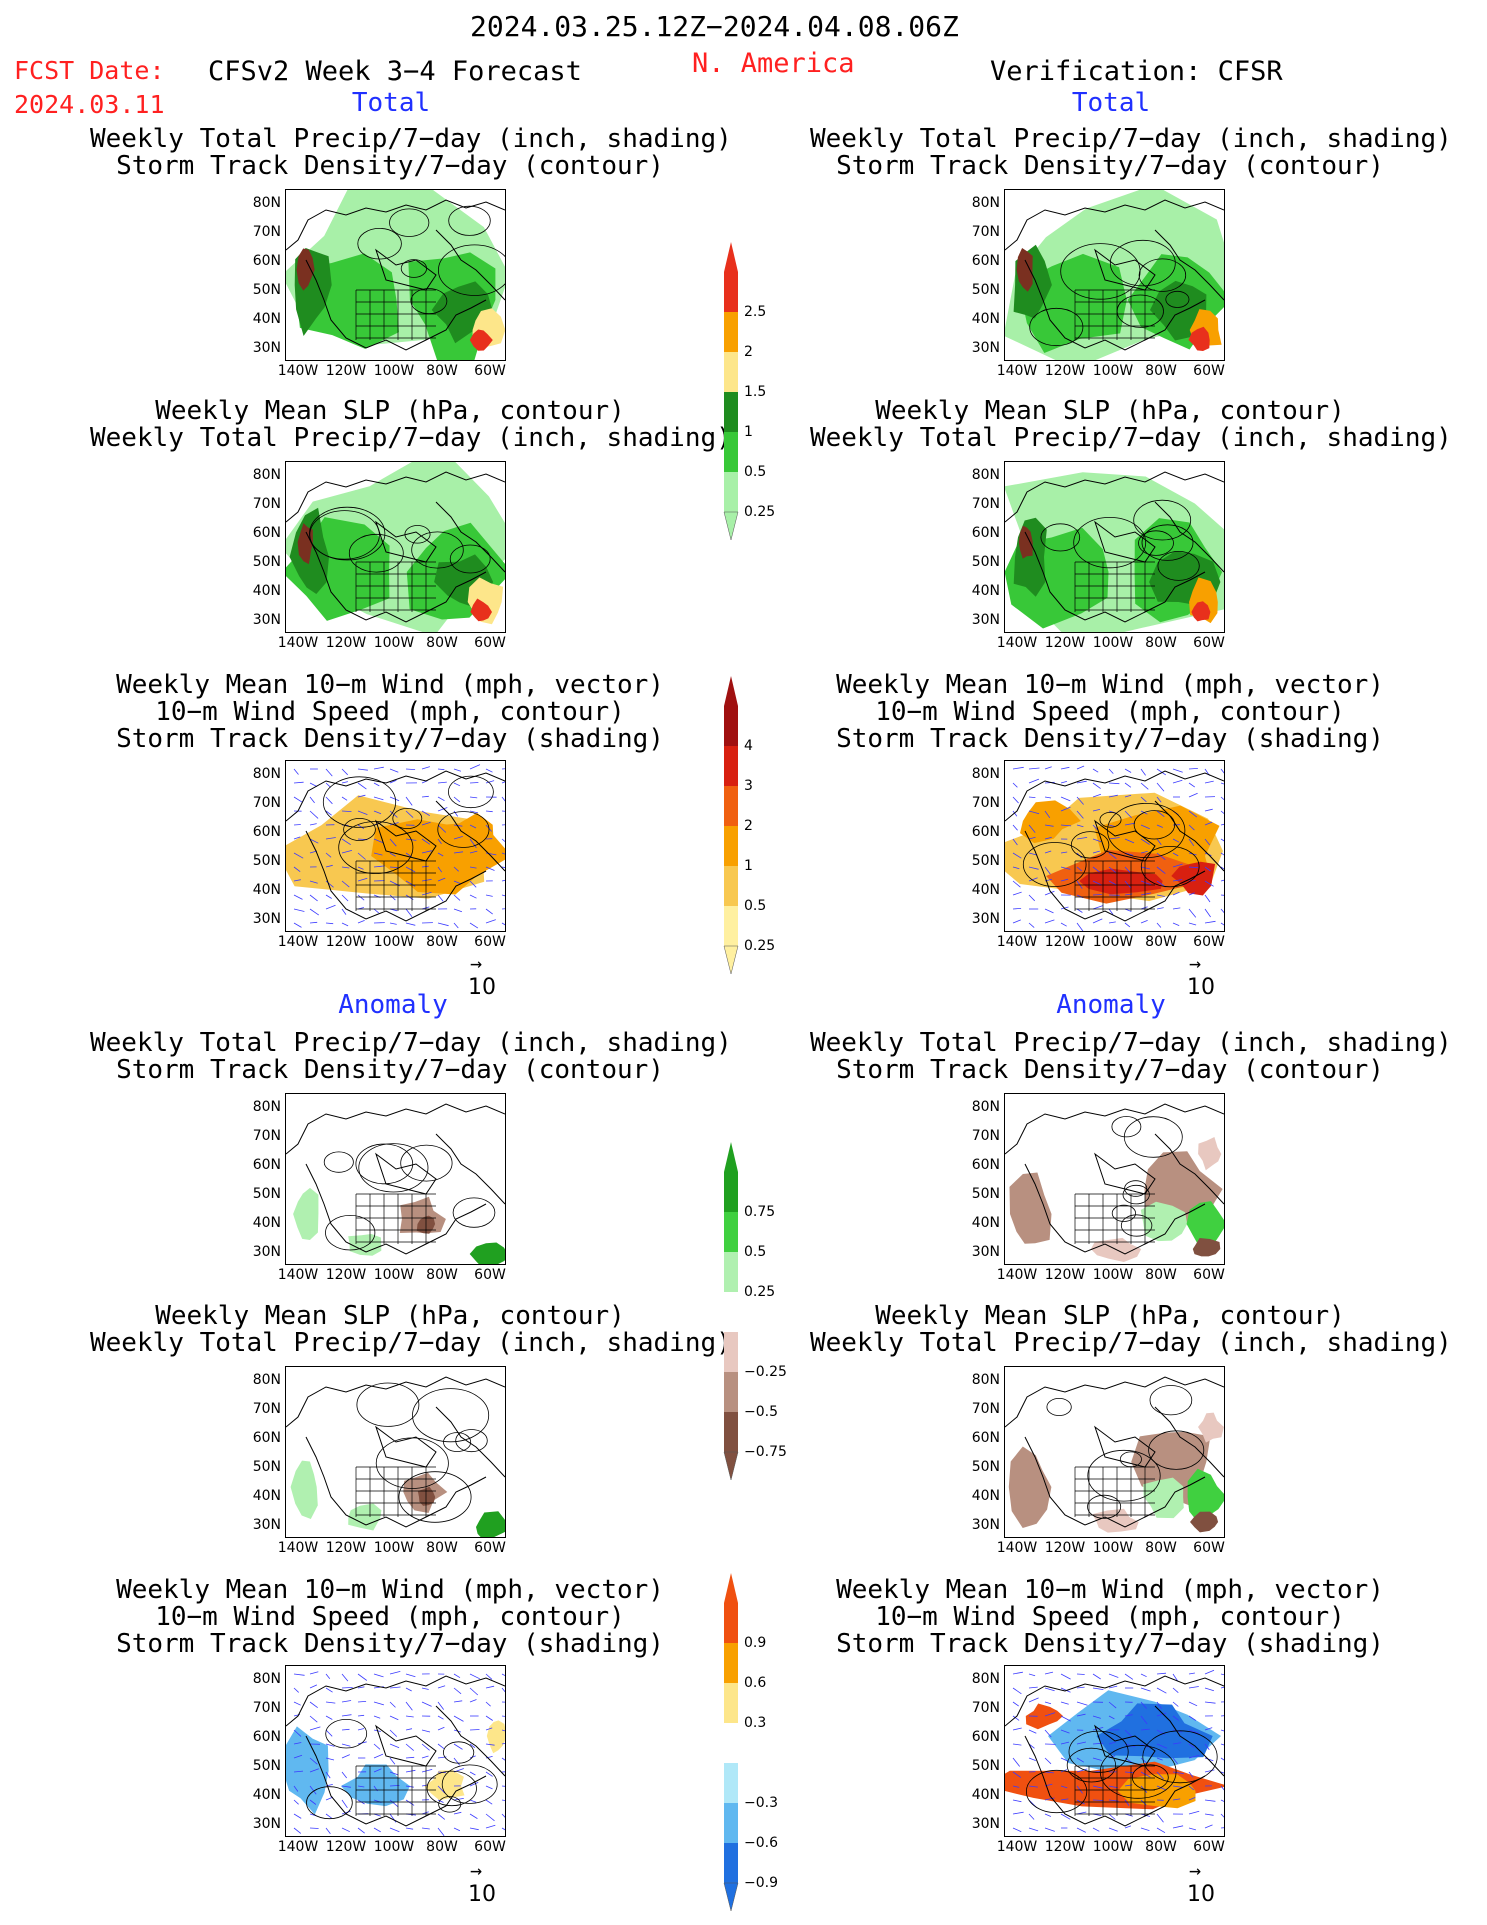  I want to click on panel-title-line: 10−m Wind Speed (mph, contour), so click(390, 712).